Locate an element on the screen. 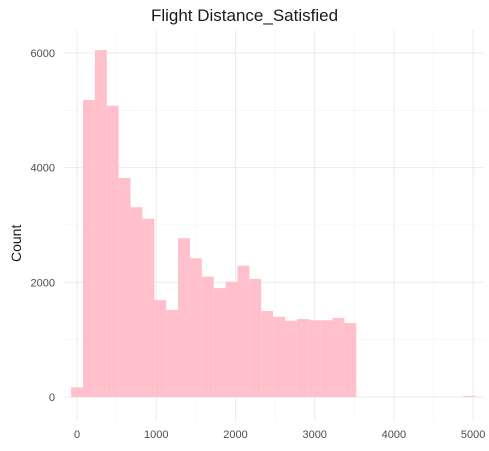  y-tick-label: 6000 is located at coordinates (43, 54).